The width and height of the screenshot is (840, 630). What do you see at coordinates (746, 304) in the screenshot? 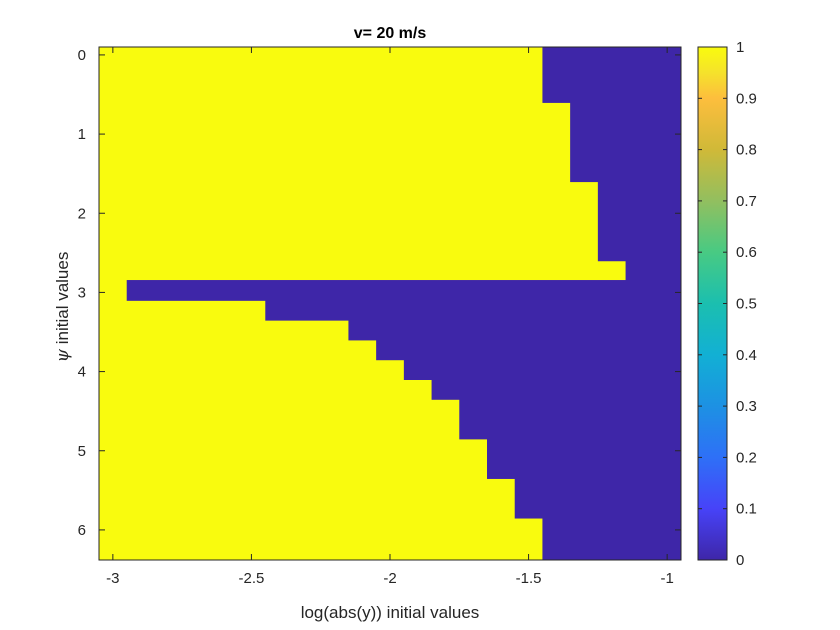
I see `colorbar-tick-label: 0.5` at bounding box center [746, 304].